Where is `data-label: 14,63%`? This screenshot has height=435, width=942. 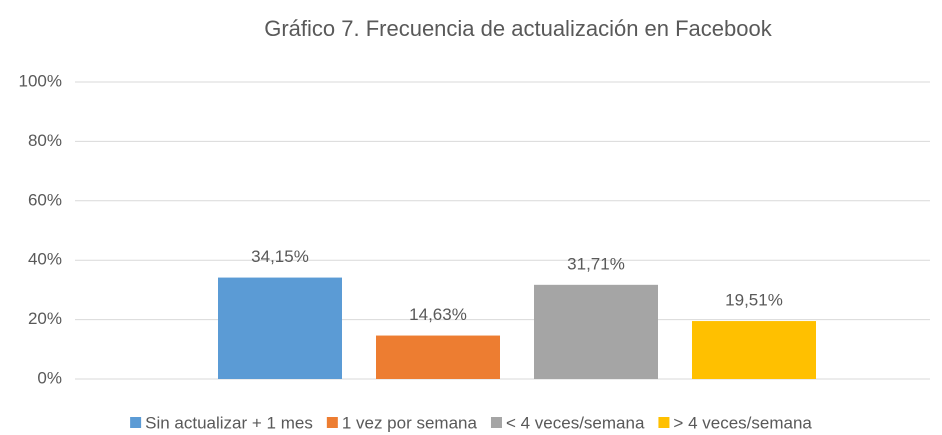 data-label: 14,63% is located at coordinates (438, 314).